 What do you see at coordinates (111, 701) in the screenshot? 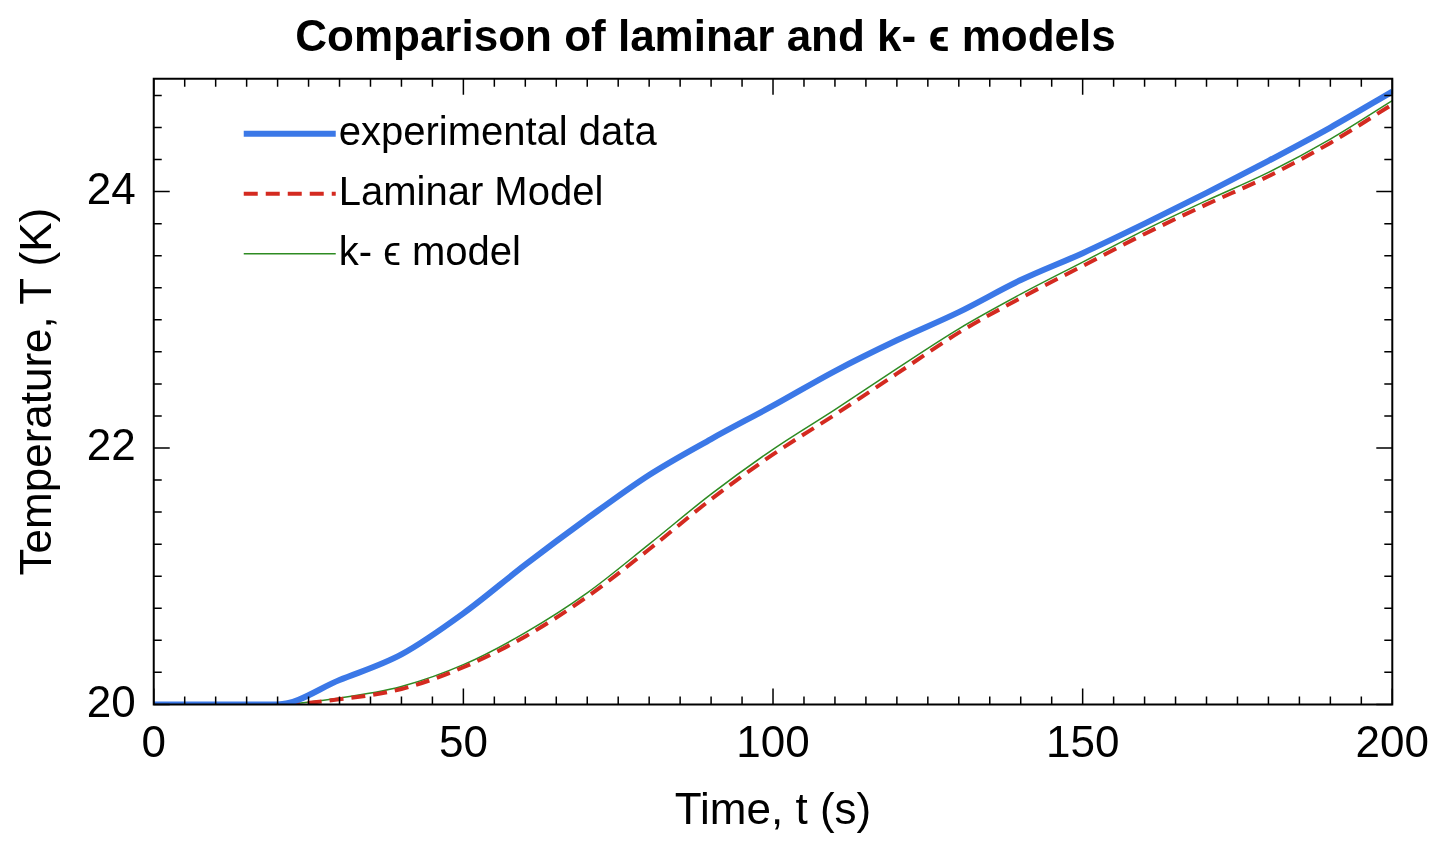
I see `y-tick-label: 20` at bounding box center [111, 701].